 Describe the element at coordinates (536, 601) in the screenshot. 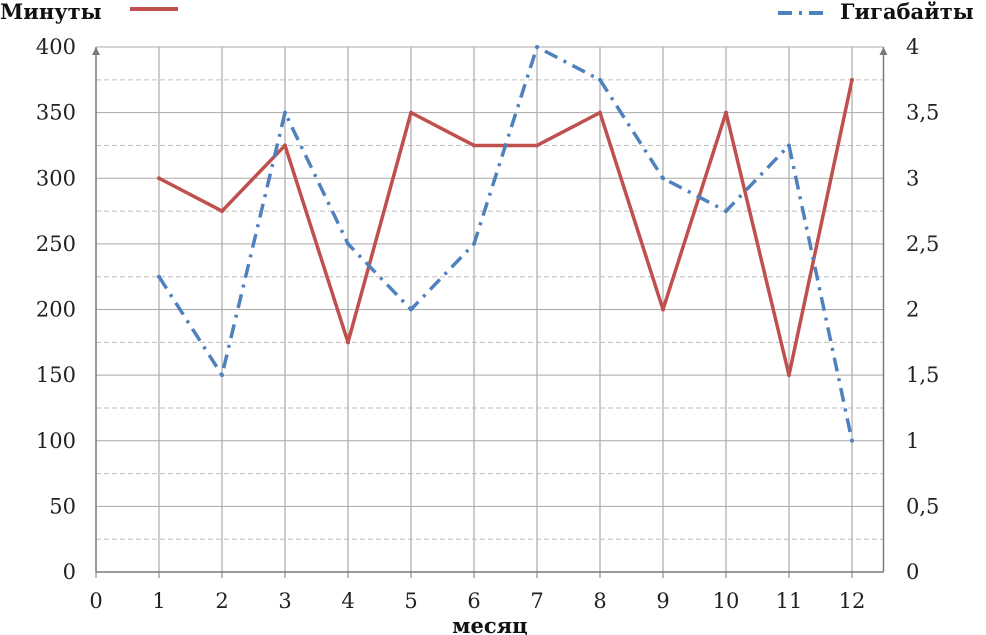

I see `x-tick-label: 7` at that location.